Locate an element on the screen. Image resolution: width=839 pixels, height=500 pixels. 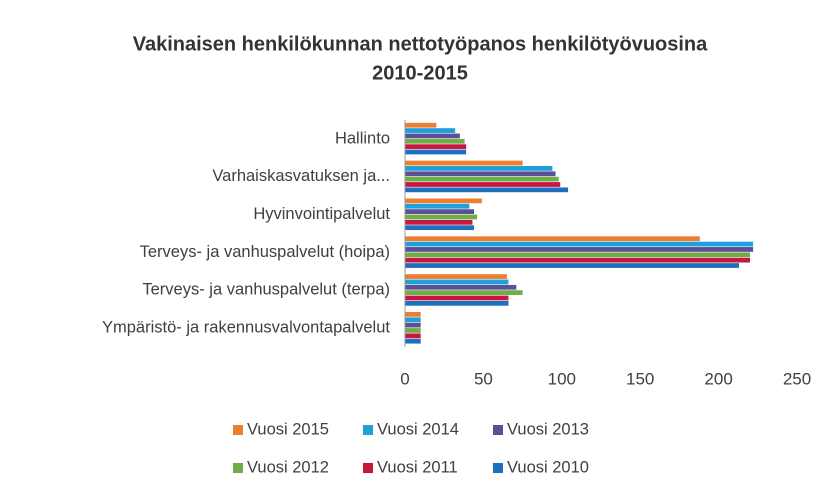
x-tick-label: 0 is located at coordinates (404, 378).